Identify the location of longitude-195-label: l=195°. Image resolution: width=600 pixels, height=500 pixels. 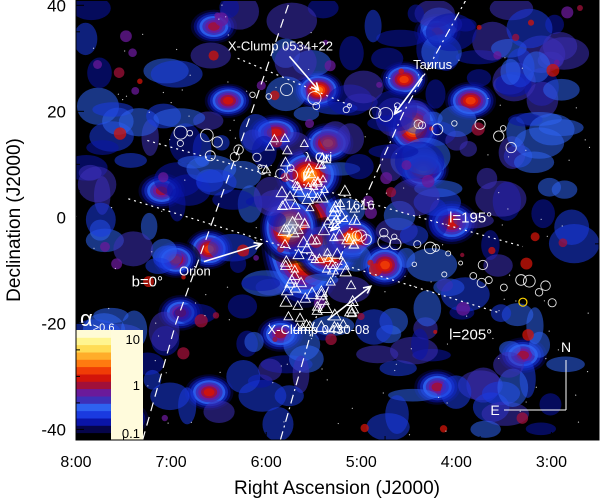
(470, 218).